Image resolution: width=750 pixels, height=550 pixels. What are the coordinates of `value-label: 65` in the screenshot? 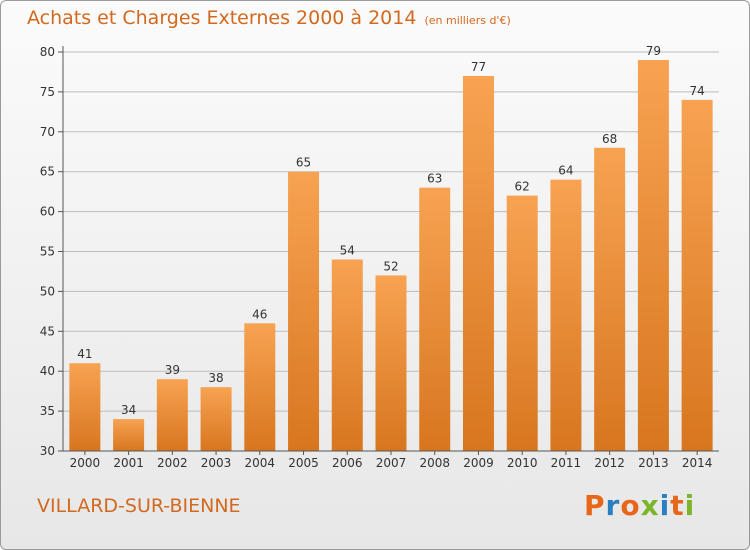 It's located at (303, 163).